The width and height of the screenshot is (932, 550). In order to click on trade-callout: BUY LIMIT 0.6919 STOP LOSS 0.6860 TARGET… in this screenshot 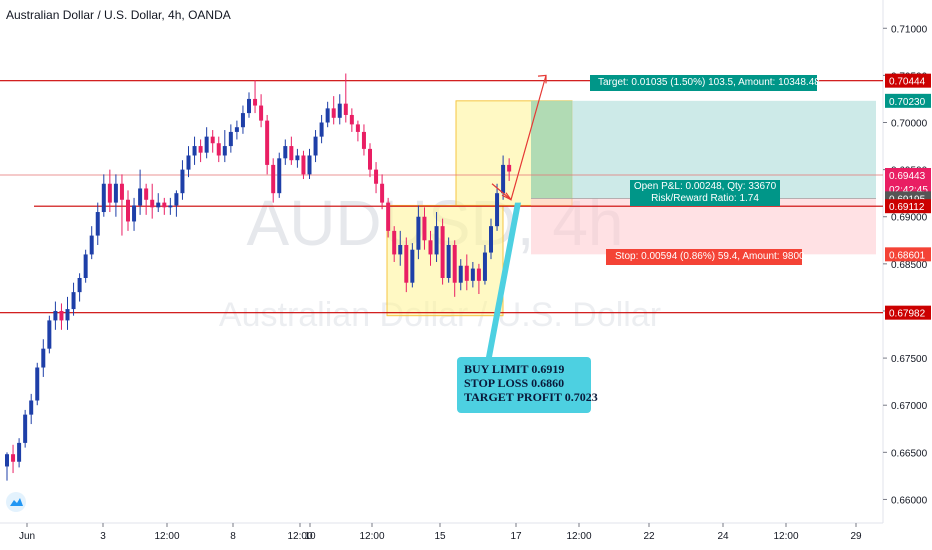, I will do `click(527, 385)`.